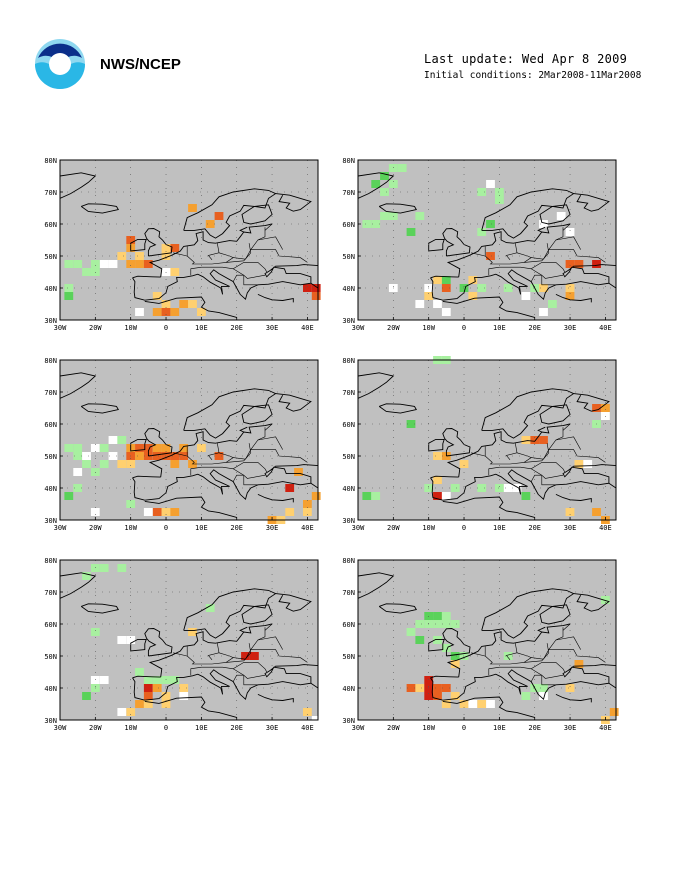 Image resolution: width=680 pixels, height=880 pixels. I want to click on map-panel-3: 80N 70N 60N 50N 40N 30N 30W 20W 10W 0 10E 20E 30E 40E, so click(180, 443).